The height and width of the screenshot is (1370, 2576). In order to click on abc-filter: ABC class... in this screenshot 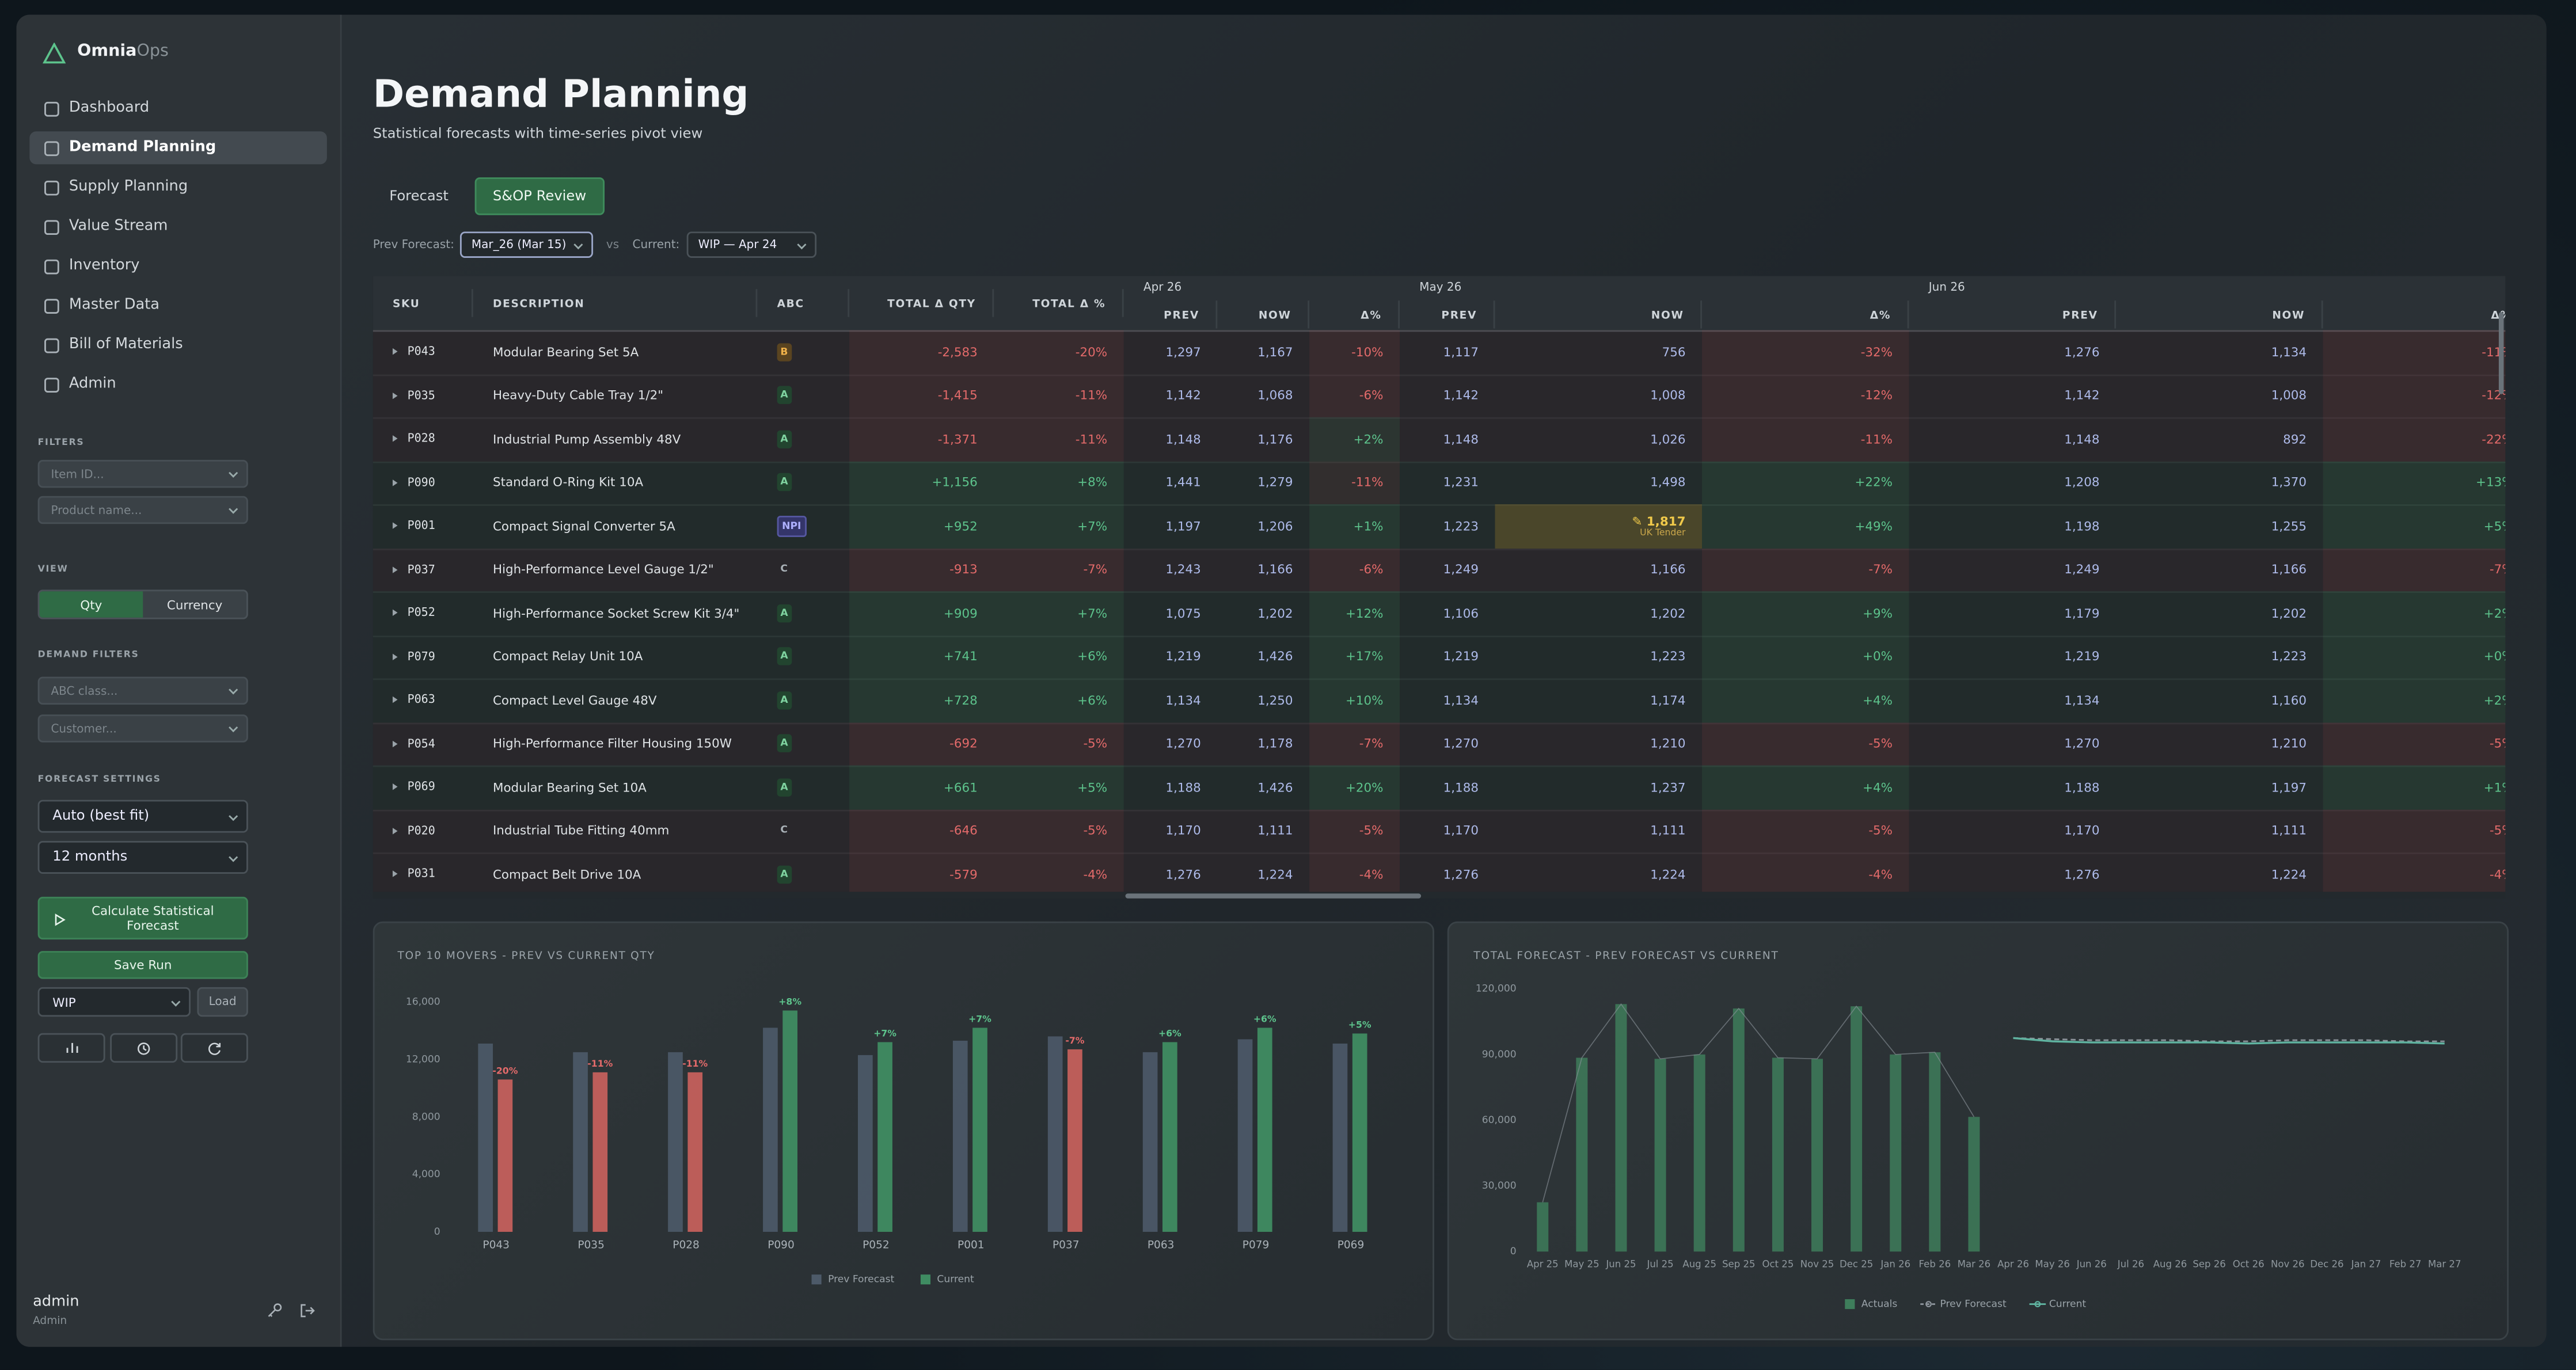, I will do `click(142, 690)`.